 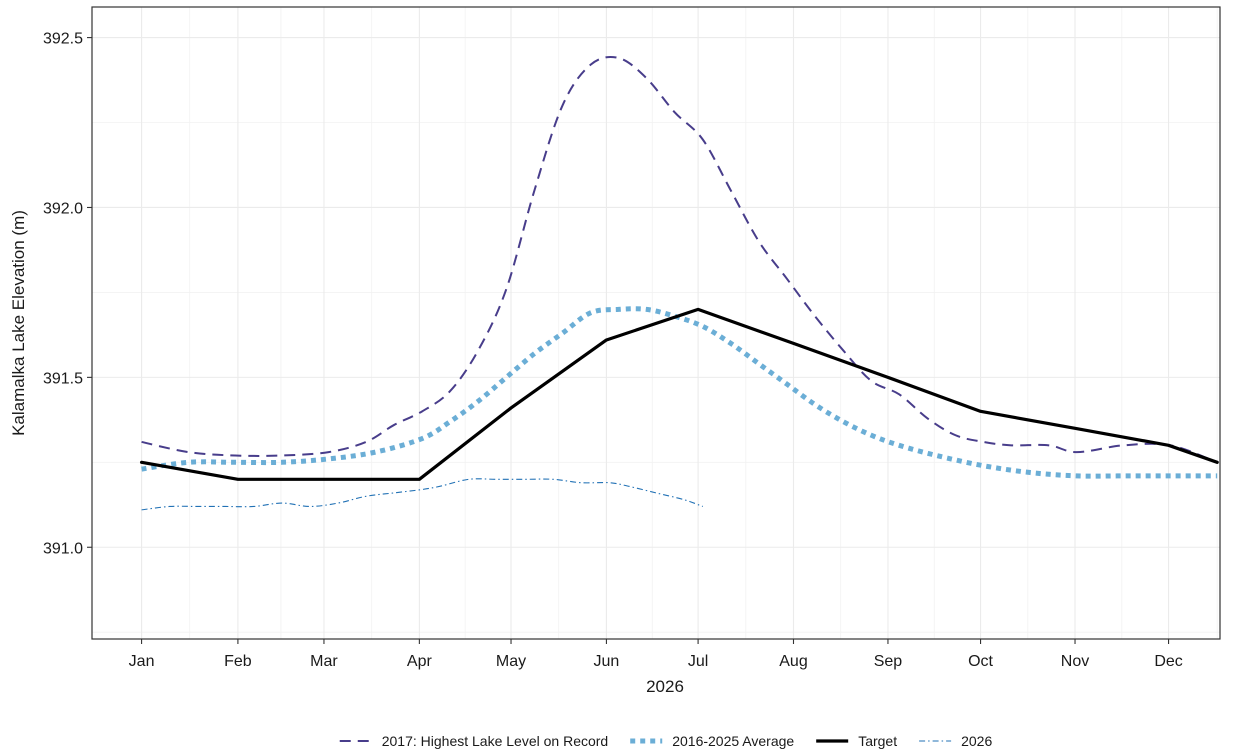 What do you see at coordinates (63, 378) in the screenshot?
I see `y-tick-label: 391.5` at bounding box center [63, 378].